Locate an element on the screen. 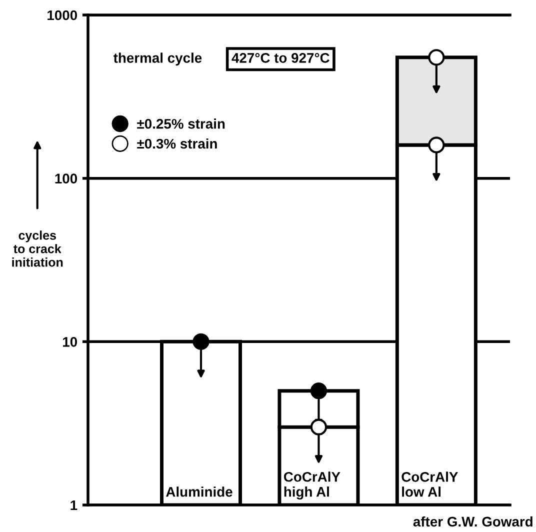  annotation: 427°C to 927°C is located at coordinates (281, 57).